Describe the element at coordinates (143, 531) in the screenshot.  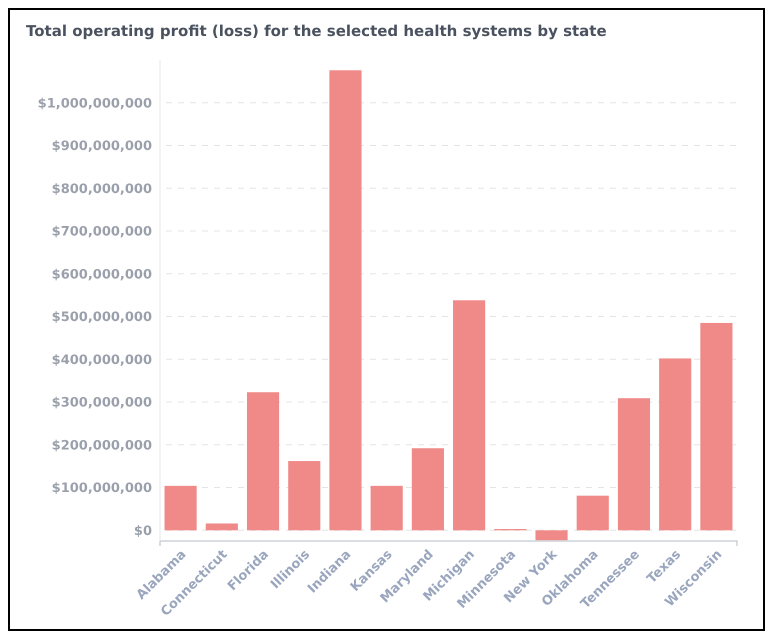
I see `y-tick-label: $0` at that location.